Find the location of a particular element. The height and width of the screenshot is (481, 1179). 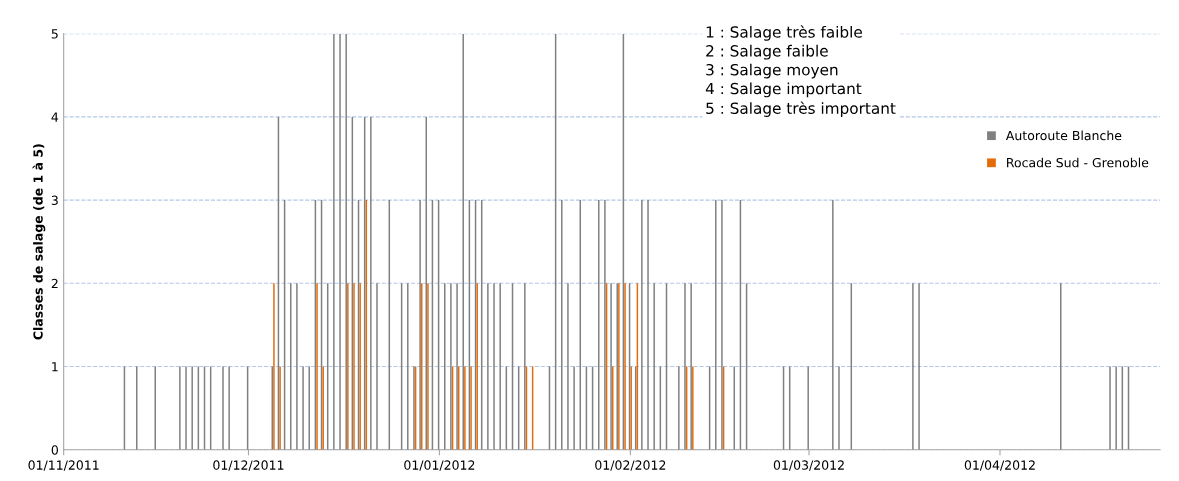

y-axis-title: Classes de salage (de 1 à 5) is located at coordinates (39, 242).